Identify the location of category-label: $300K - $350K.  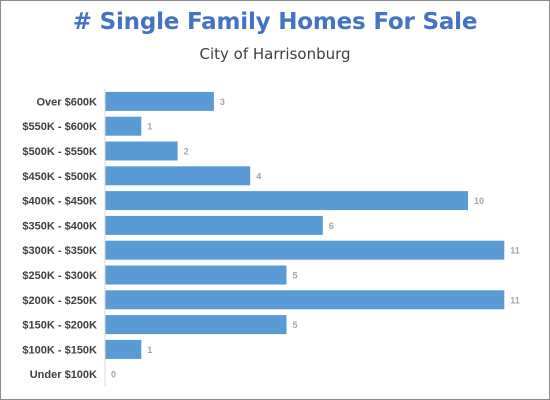
(59, 251).